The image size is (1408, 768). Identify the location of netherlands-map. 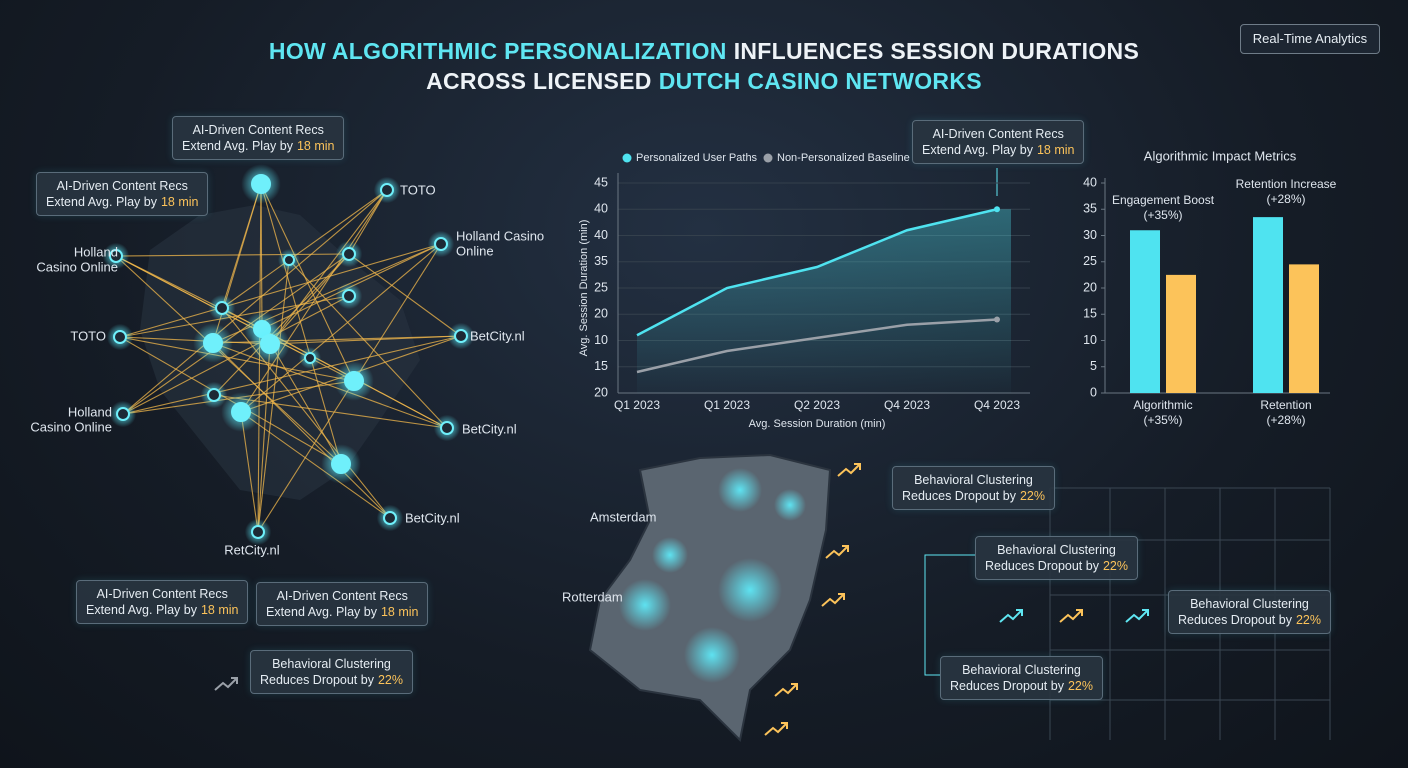
(710, 598).